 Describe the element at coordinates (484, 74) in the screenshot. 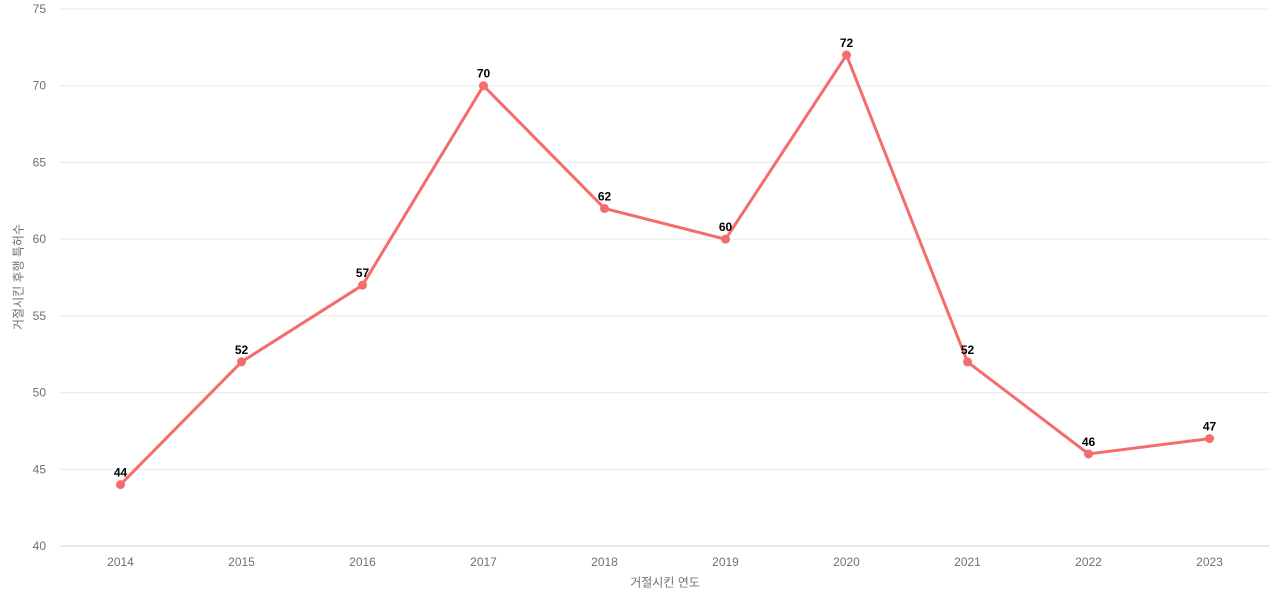

I see `data-point-label: 70` at that location.